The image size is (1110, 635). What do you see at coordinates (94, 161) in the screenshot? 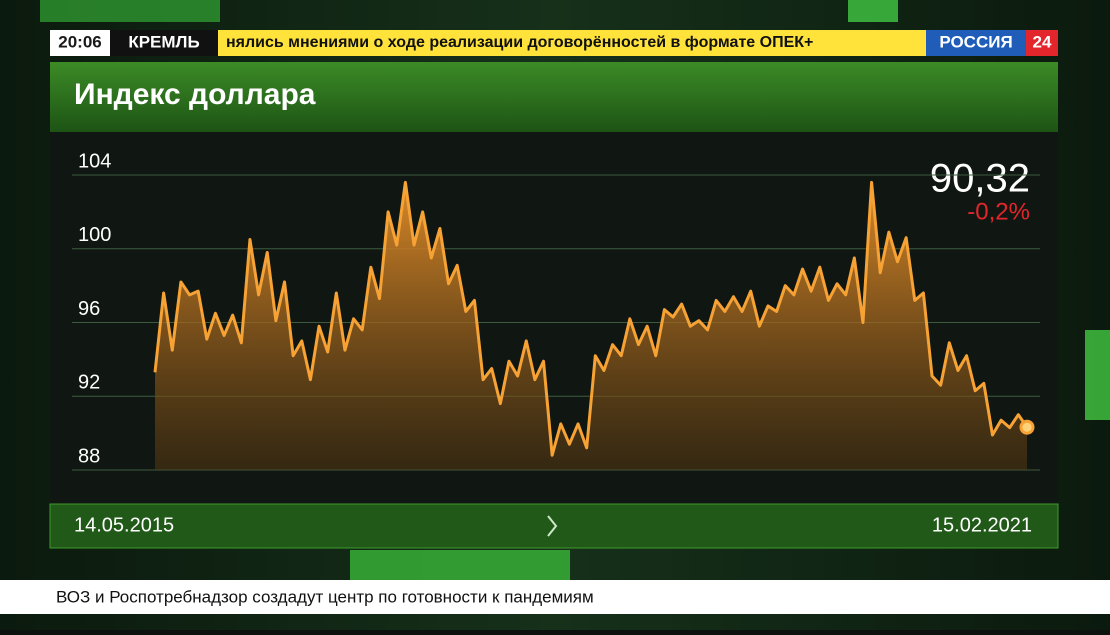
I see `y-tick-label: 104` at bounding box center [94, 161].